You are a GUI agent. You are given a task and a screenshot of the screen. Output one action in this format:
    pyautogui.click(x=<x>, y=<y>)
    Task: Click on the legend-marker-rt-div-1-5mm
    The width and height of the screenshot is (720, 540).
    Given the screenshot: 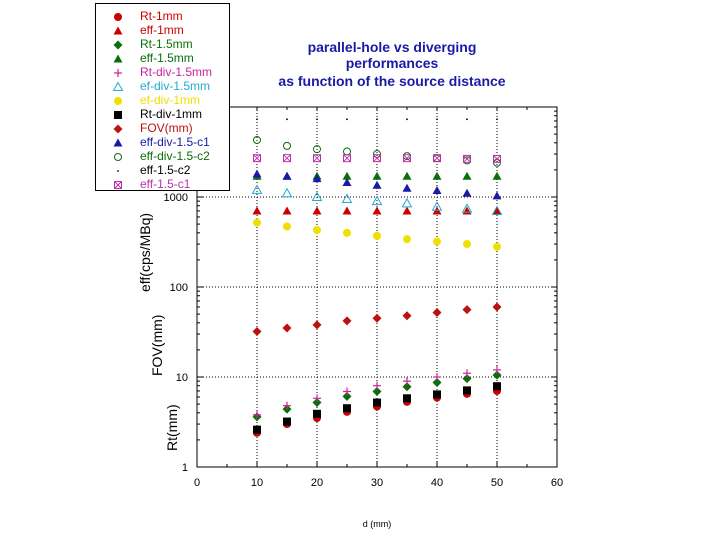 What is the action you would take?
    pyautogui.click(x=118, y=73)
    